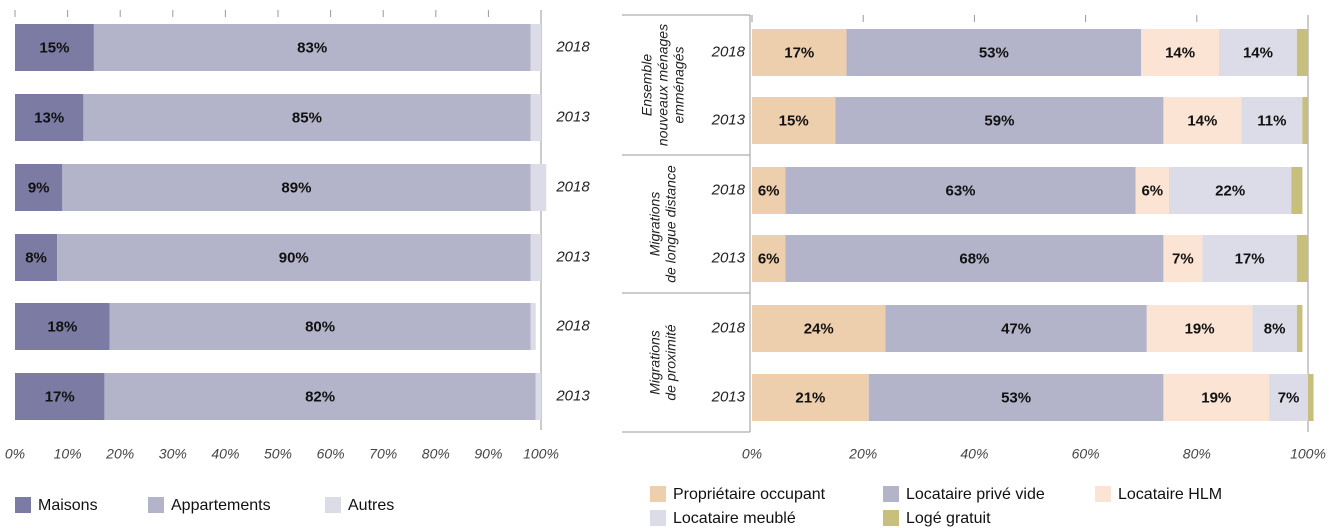 This screenshot has width=1330, height=528. What do you see at coordinates (1308, 454) in the screenshot?
I see `x-tick-label: 100%` at bounding box center [1308, 454].